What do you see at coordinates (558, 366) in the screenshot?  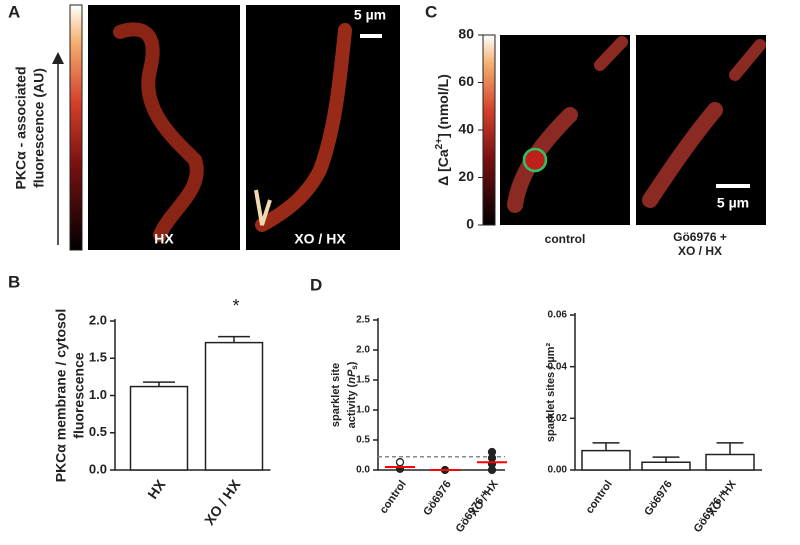 I see `y-tick-label: 0.04` at bounding box center [558, 366].